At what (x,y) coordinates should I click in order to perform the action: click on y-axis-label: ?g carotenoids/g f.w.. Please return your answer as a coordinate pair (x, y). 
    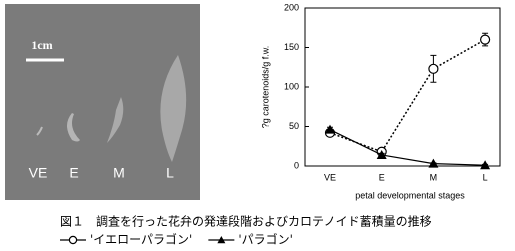
    Looking at the image, I should click on (265, 87).